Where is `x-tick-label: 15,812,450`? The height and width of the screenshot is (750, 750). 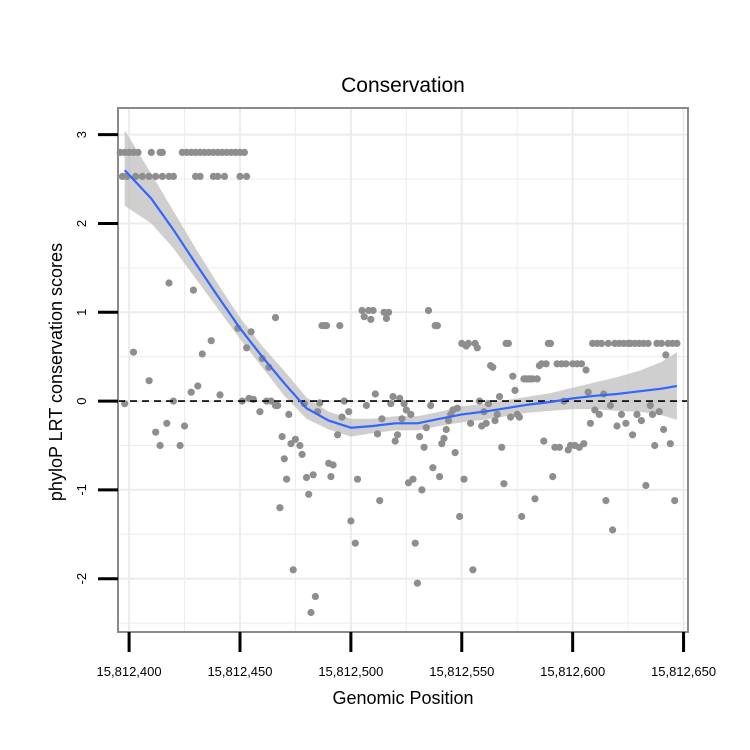 x-tick-label: 15,812,450 is located at coordinates (239, 671).